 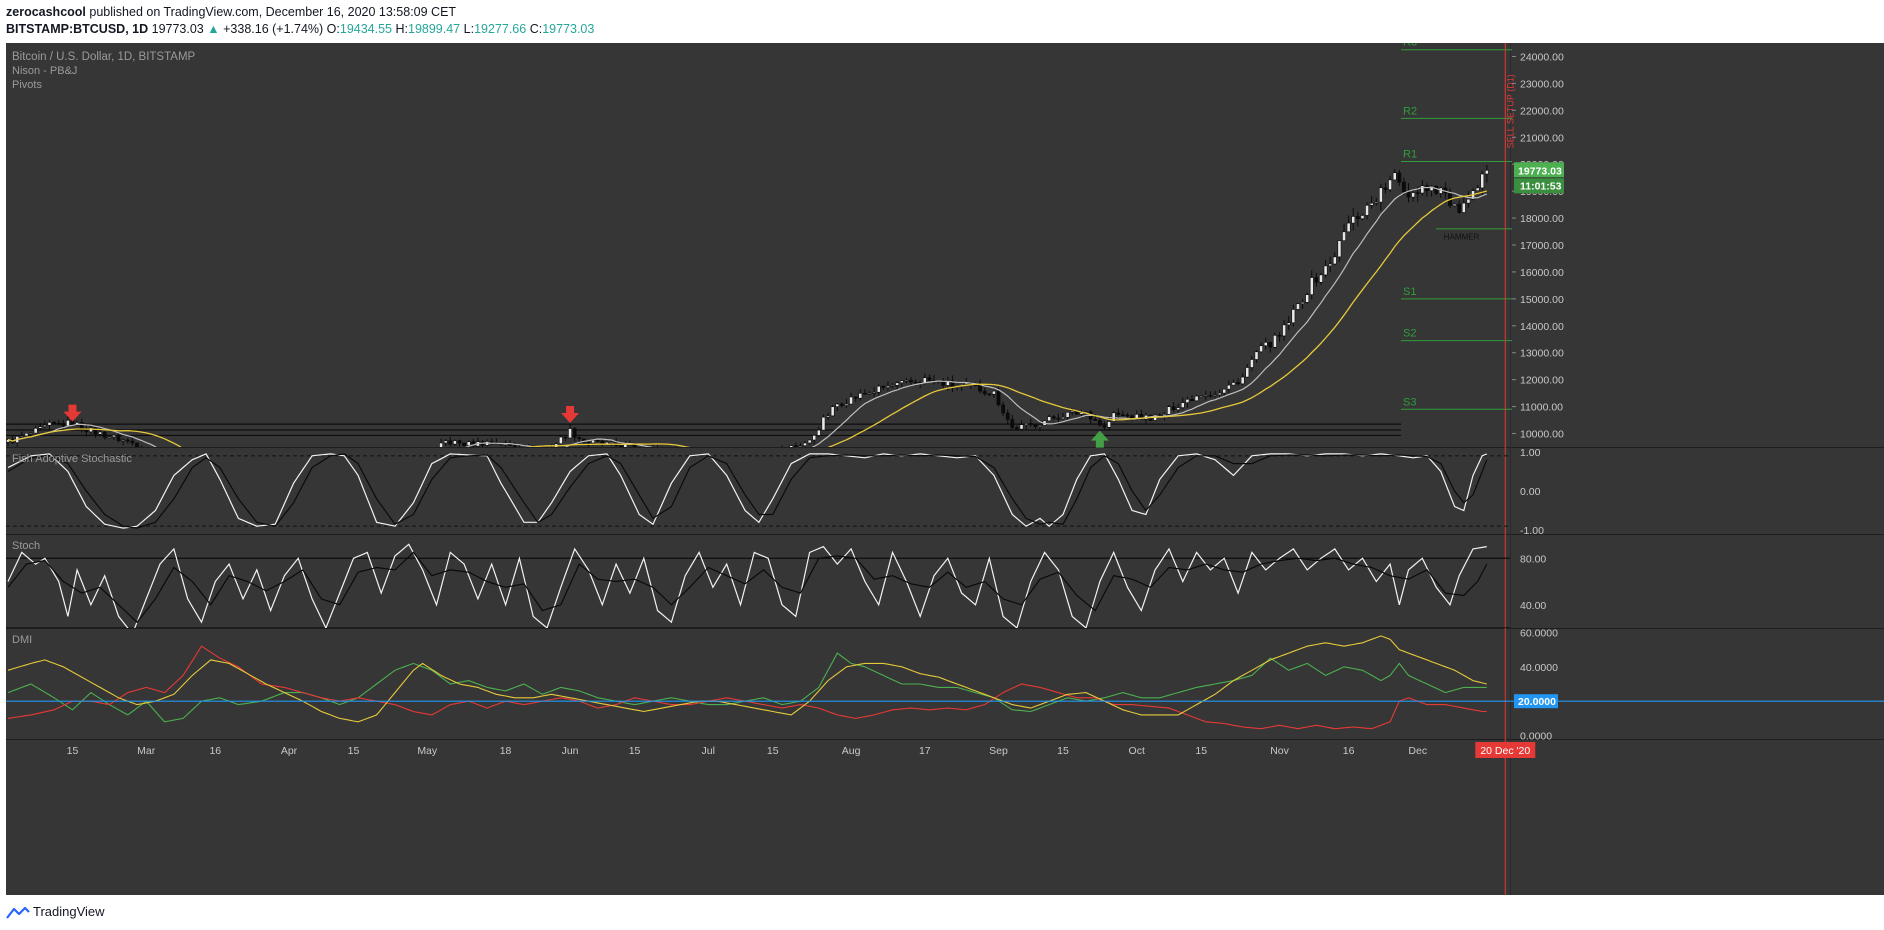 I want to click on up-triangle-icon: ▲, so click(x=213, y=29).